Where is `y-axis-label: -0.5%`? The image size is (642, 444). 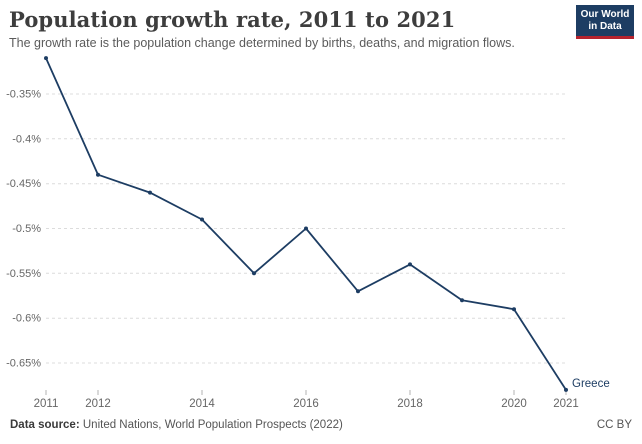
y-axis-label: -0.5% is located at coordinates (26, 229).